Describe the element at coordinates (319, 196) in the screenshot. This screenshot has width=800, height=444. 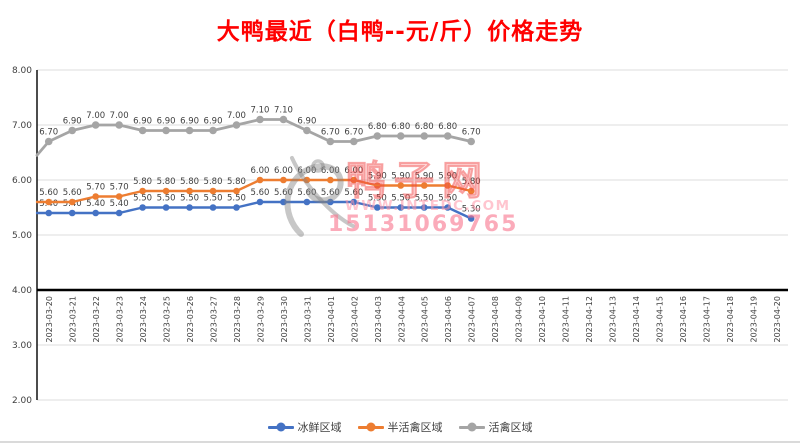
I see `duck-logo-icon` at that location.